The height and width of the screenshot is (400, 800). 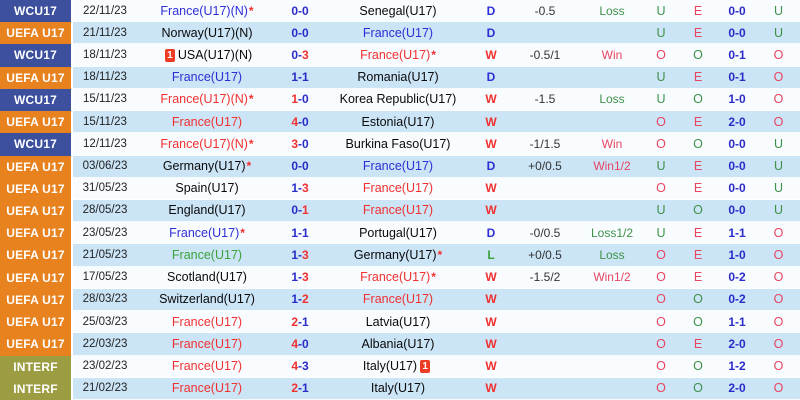 I want to click on home-team: 1 USA(U17)(N), so click(x=207, y=55).